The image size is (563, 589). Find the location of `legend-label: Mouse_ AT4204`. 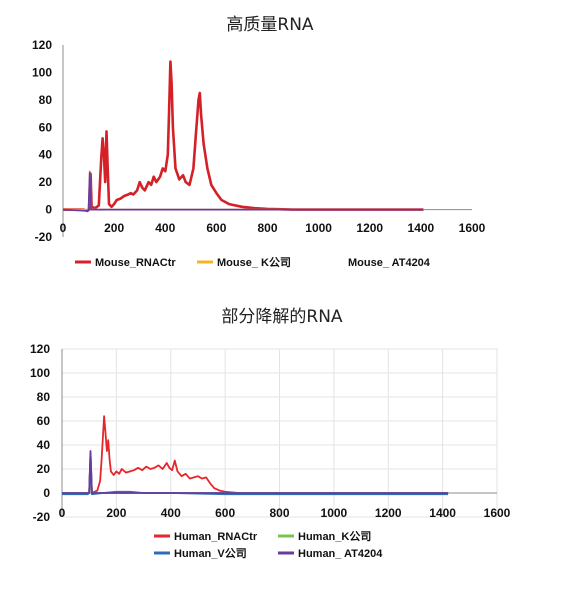

legend-label: Mouse_ AT4204 is located at coordinates (389, 263).